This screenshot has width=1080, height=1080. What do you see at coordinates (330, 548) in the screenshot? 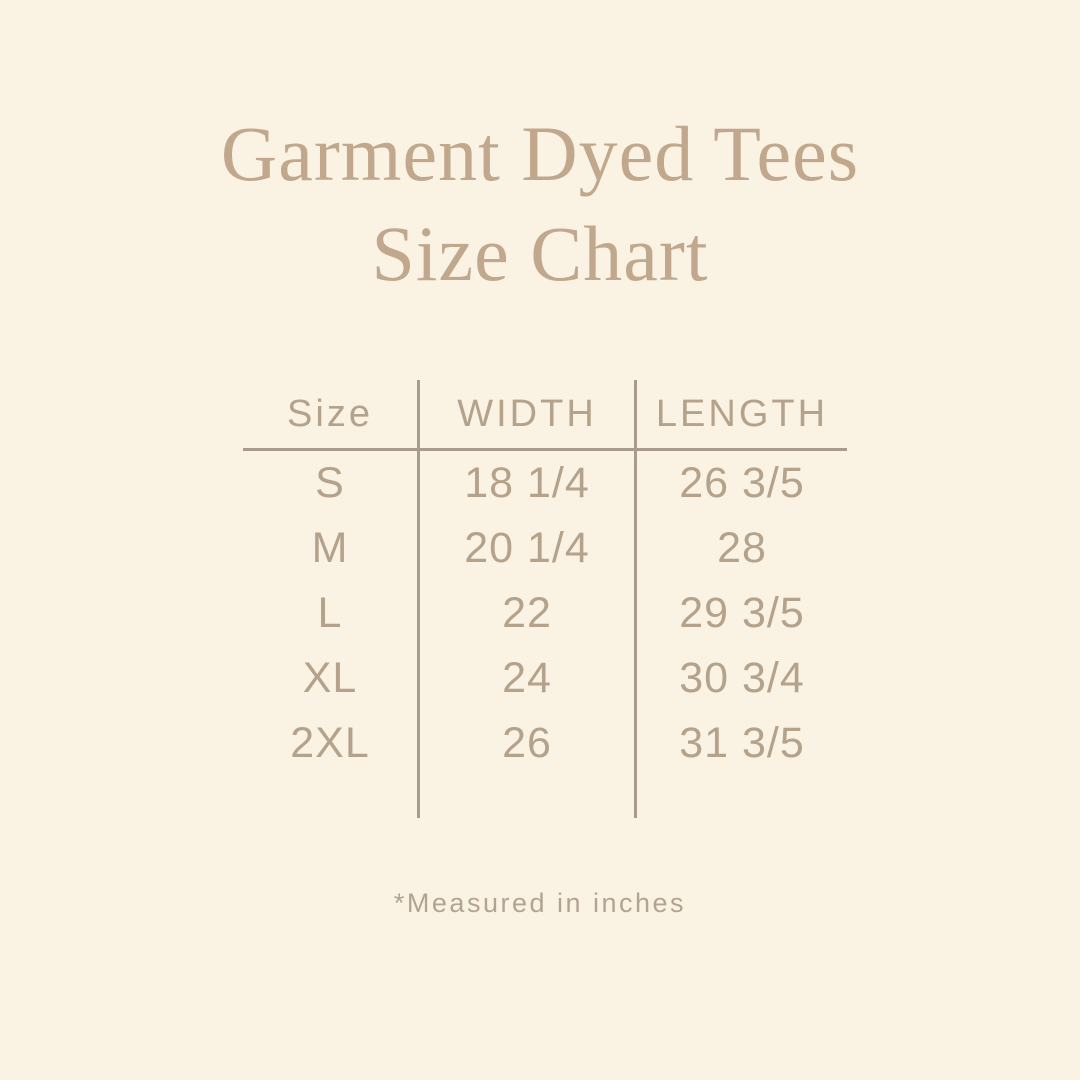
I see `size-label: M` at bounding box center [330, 548].